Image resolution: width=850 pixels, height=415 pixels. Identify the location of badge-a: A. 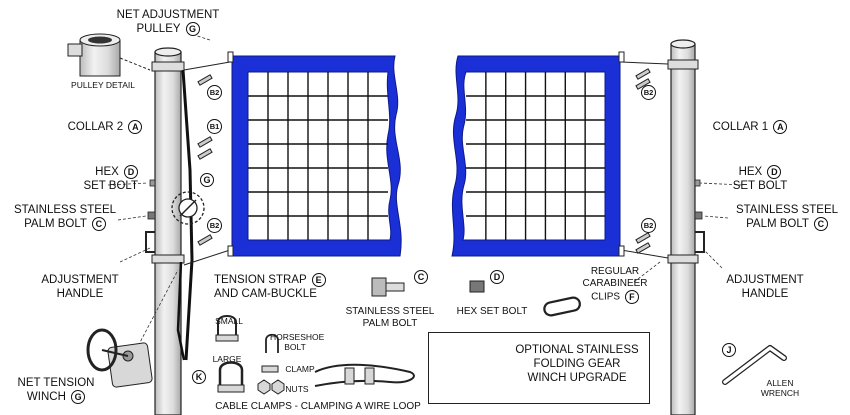
(780, 127).